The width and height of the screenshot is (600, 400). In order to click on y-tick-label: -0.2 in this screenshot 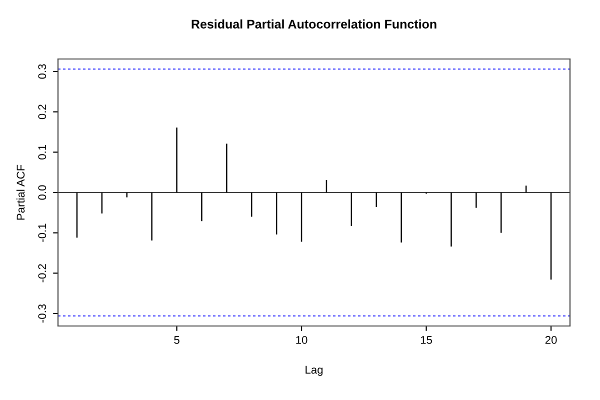, I will do `click(42, 273)`.